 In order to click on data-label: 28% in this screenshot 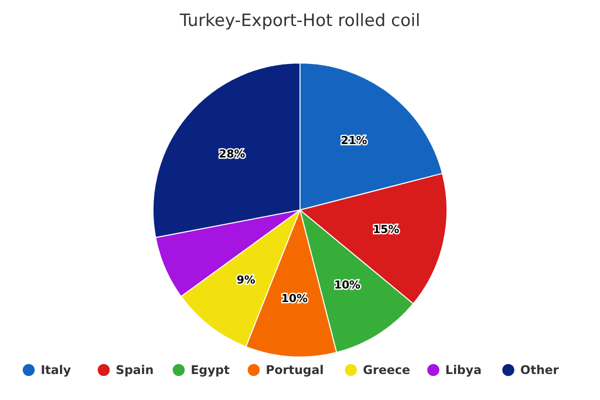, I will do `click(232, 154)`.